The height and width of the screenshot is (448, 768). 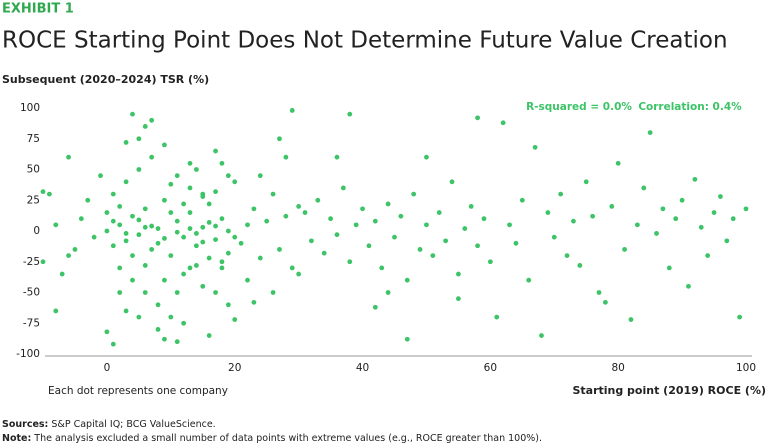 I want to click on x-tick-label: 20, so click(x=234, y=368).